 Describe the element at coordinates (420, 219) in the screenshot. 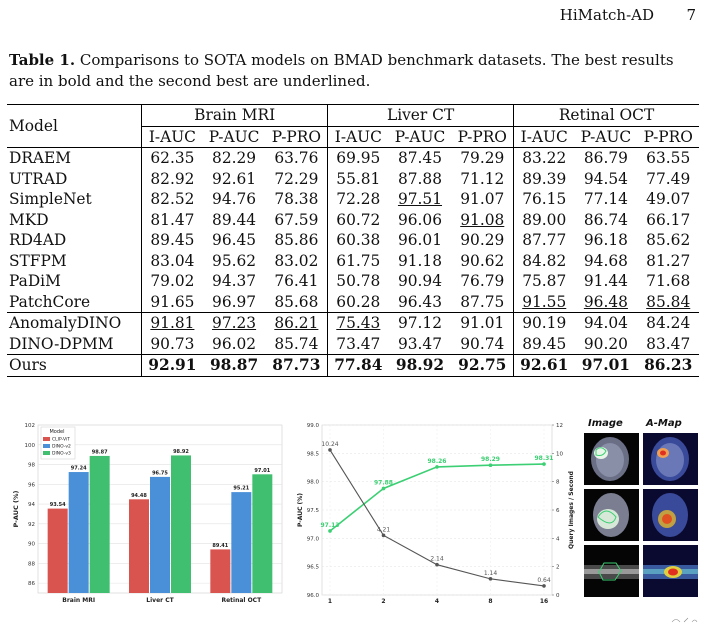

I see `cell-value: 96.06` at that location.